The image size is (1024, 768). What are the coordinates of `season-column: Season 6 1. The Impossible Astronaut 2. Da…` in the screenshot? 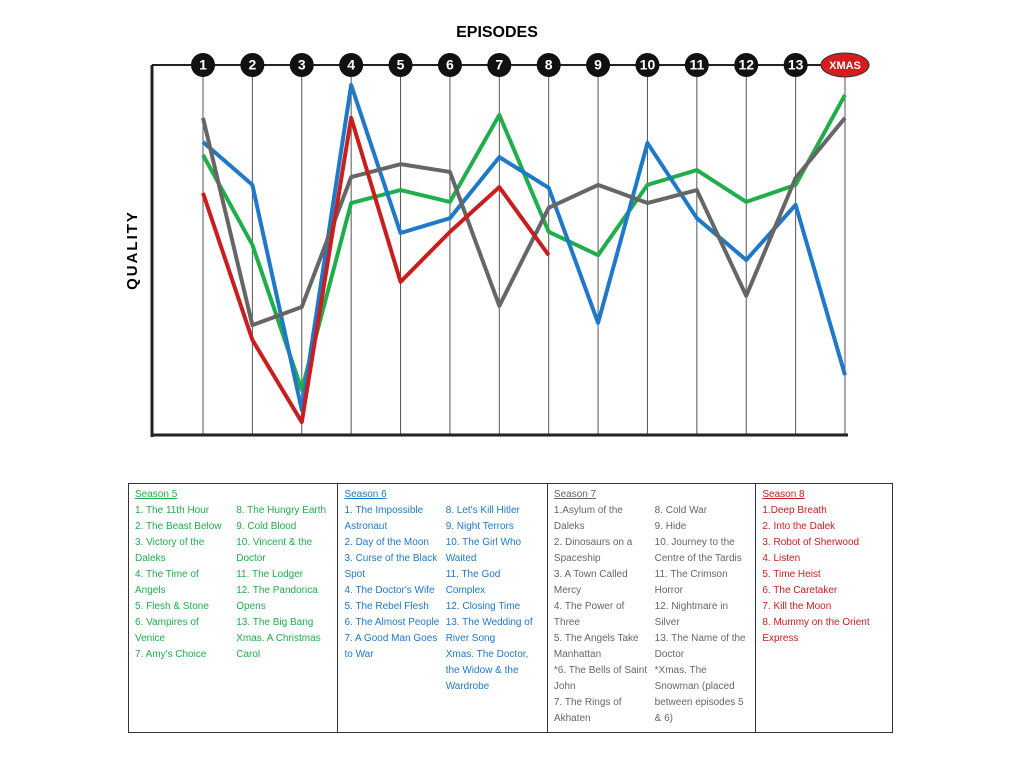 It's located at (443, 608).